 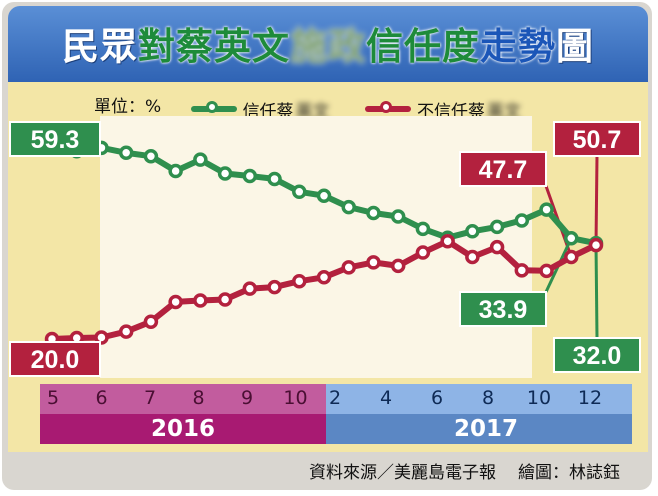 I want to click on title-bar: 民眾對蔡英文施政信任度走勢圖, so click(x=328, y=44).